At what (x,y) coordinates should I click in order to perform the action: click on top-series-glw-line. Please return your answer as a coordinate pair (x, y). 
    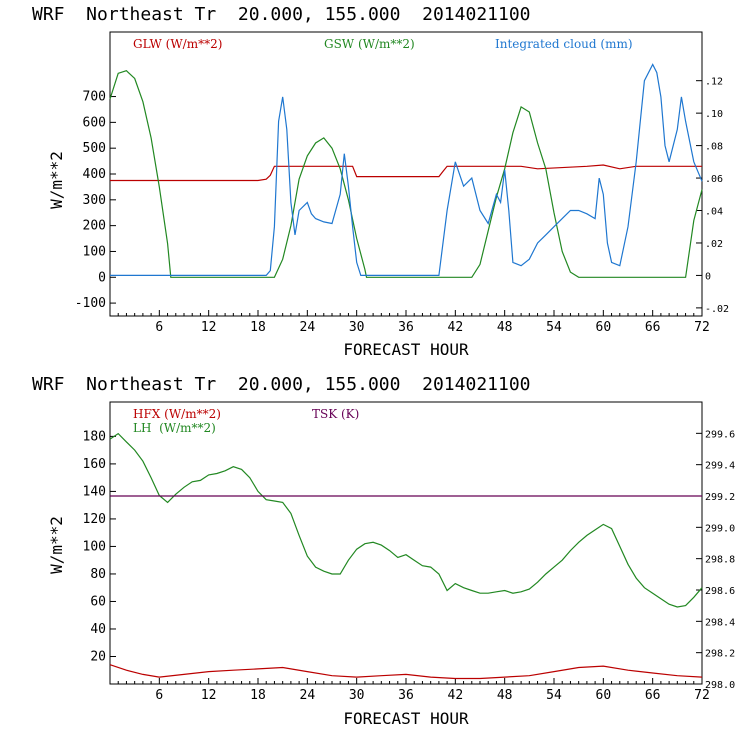
    Looking at the image, I should click on (406, 173).